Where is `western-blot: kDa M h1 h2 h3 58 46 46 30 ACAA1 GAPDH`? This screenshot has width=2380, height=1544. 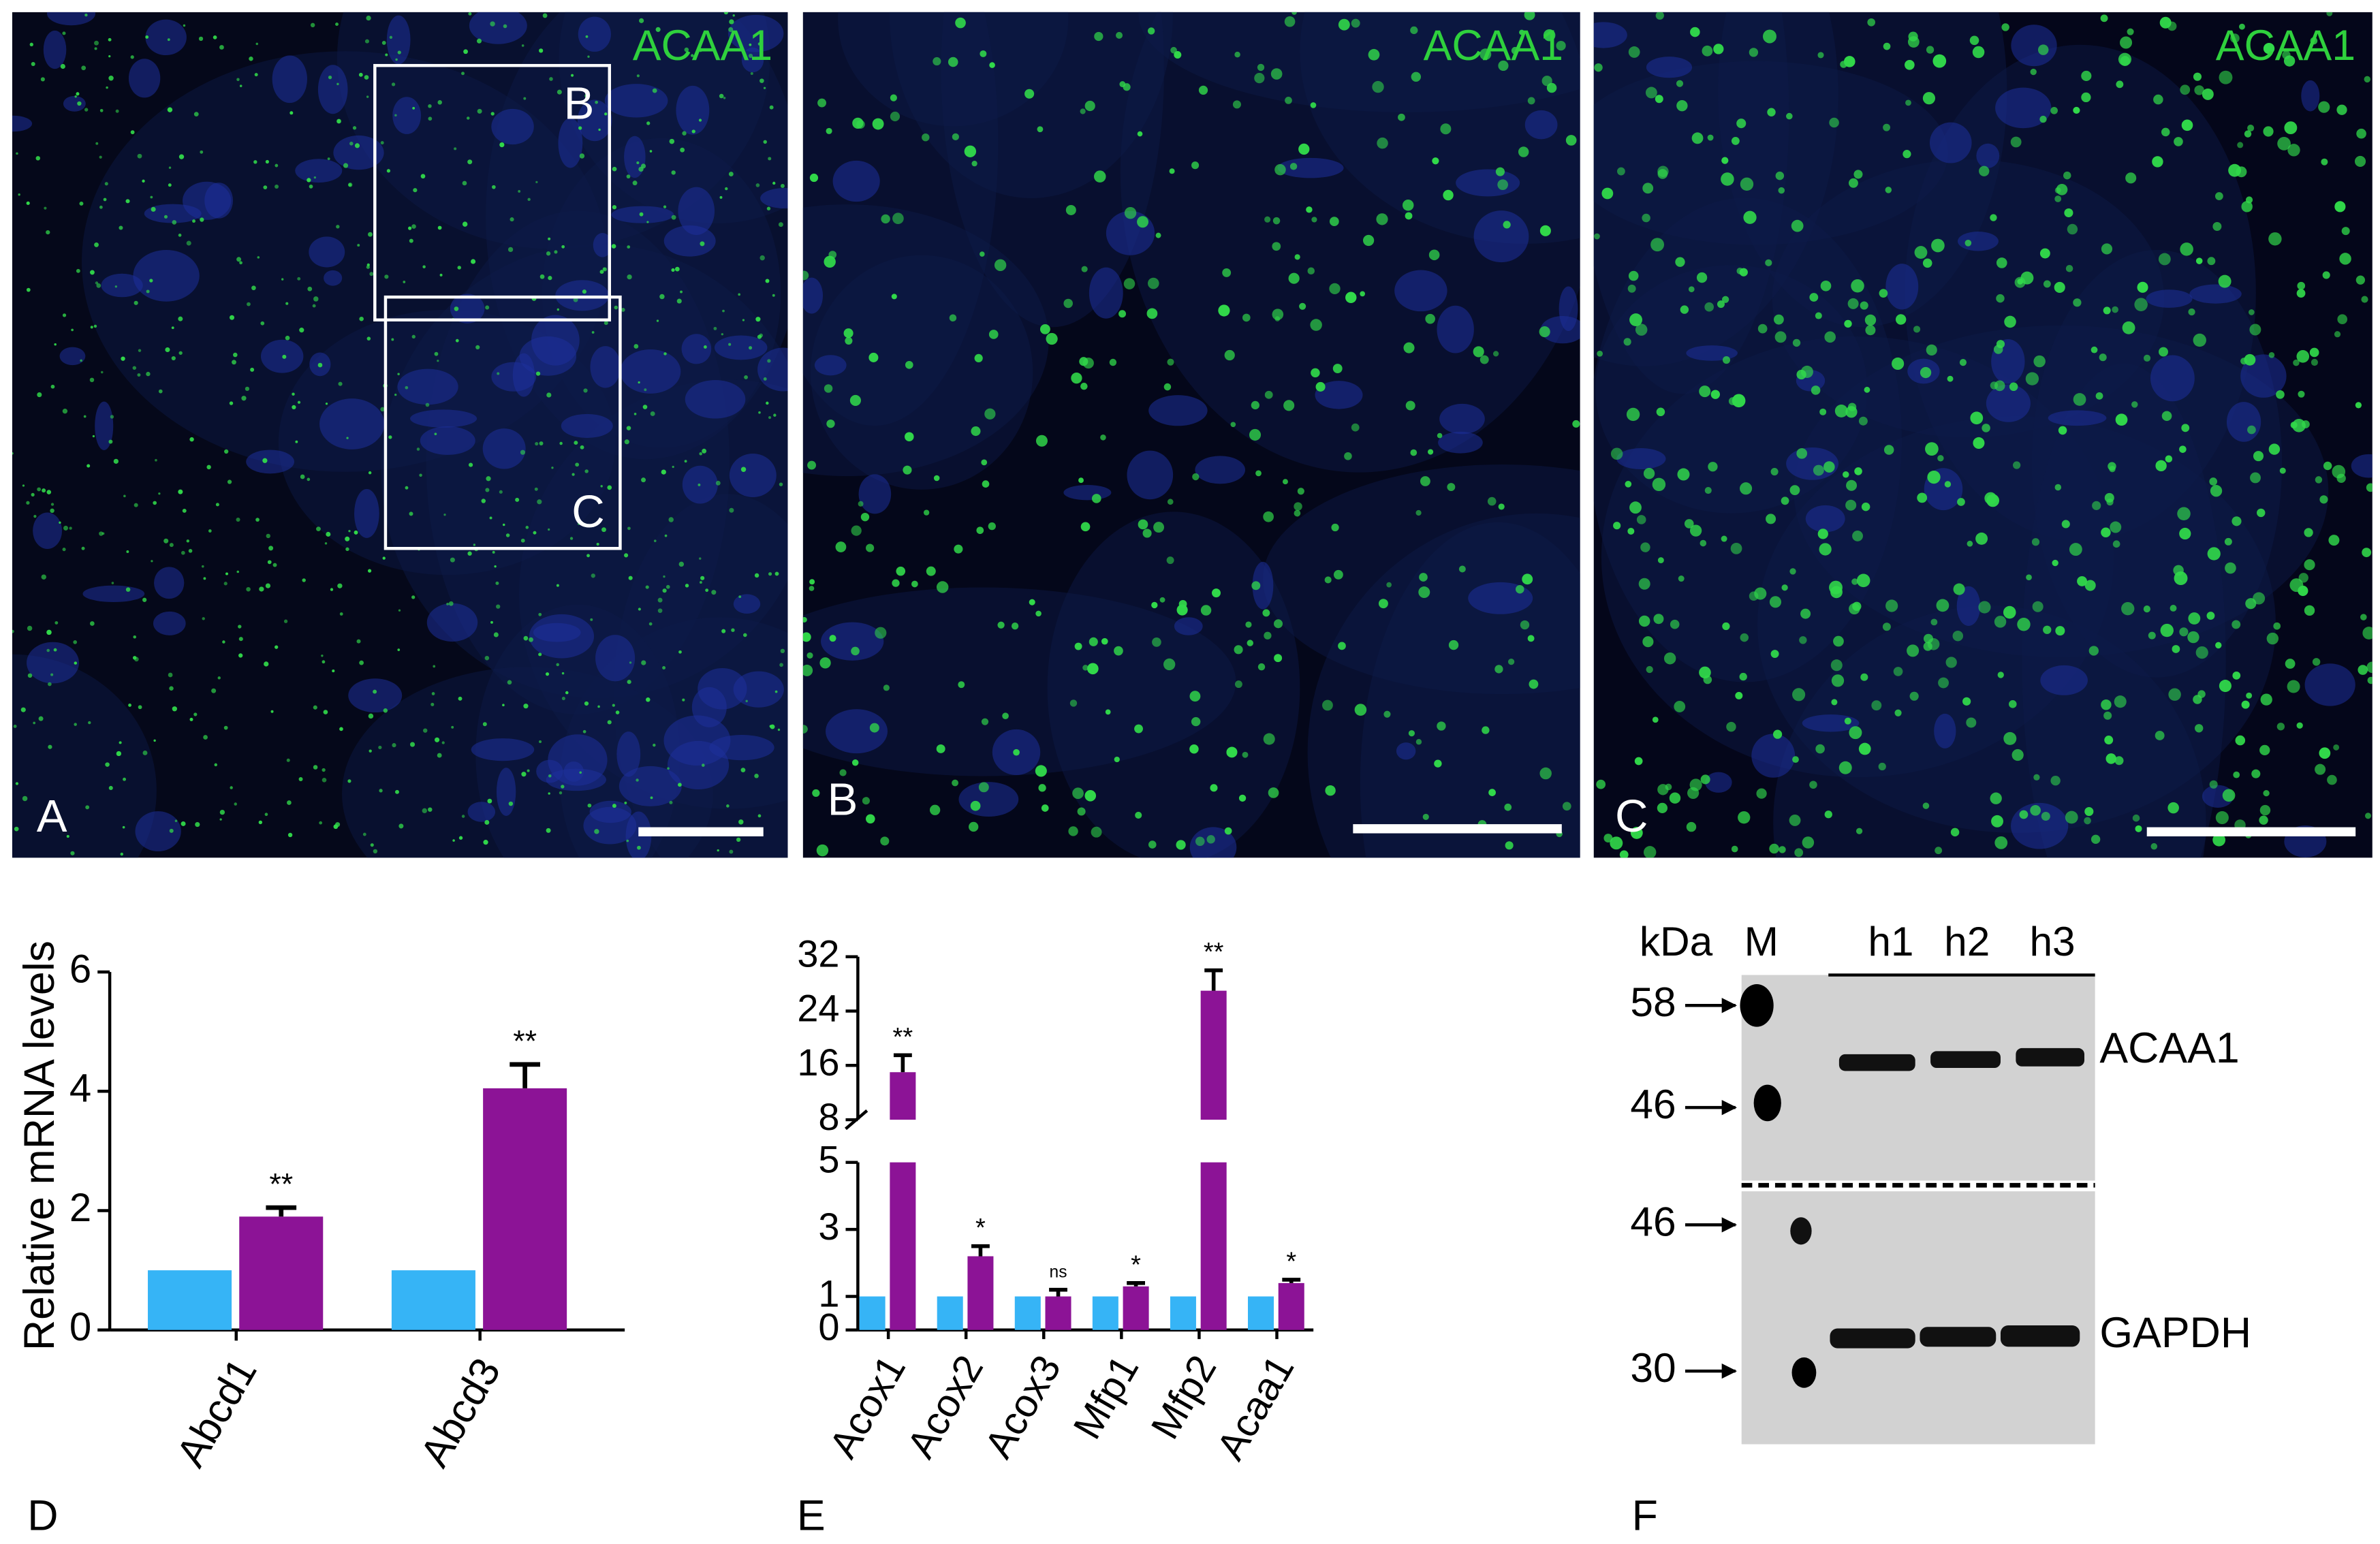
western-blot: kDa M h1 h2 h3 58 46 46 30 ACAA1 GAPDH is located at coordinates (1940, 1182).